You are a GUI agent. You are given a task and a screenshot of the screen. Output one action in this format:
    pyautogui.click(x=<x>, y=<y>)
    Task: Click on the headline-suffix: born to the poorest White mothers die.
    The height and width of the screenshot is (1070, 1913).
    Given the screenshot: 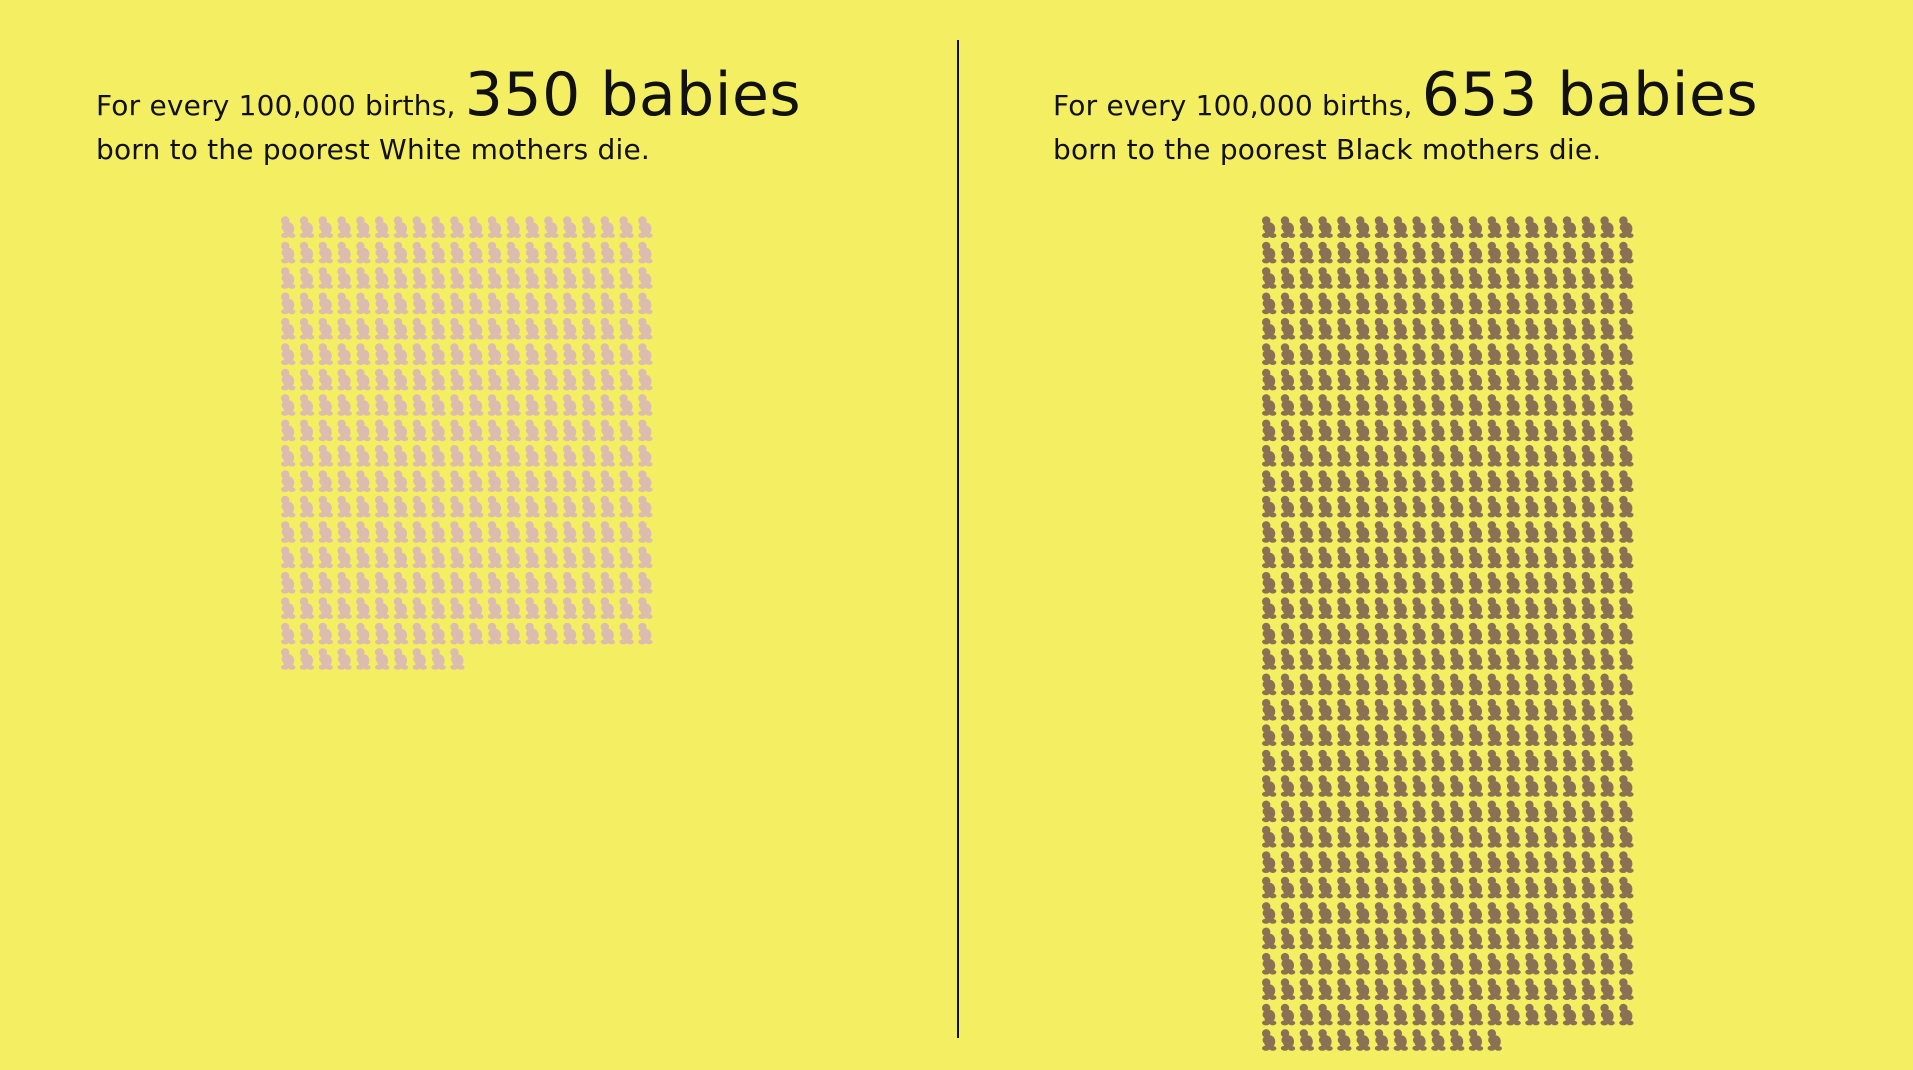 What is the action you would take?
    pyautogui.click(x=373, y=149)
    